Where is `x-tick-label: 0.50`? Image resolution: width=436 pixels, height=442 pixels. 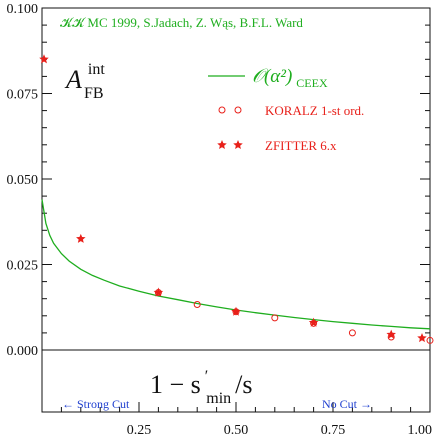 x-tick-label: 0.50 is located at coordinates (236, 430).